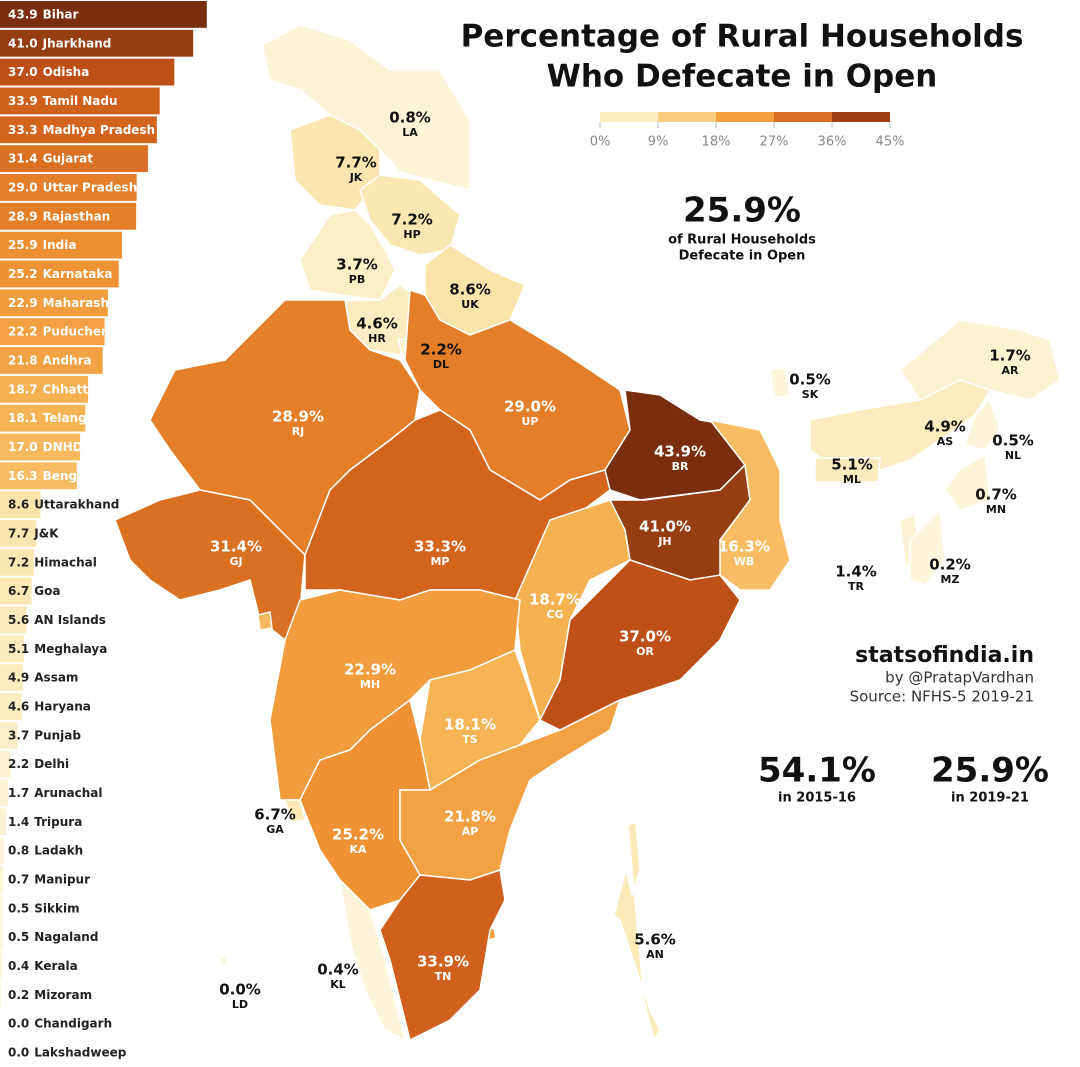 Image resolution: width=1080 pixels, height=1067 pixels. I want to click on bar-category: Goa, so click(47, 591).